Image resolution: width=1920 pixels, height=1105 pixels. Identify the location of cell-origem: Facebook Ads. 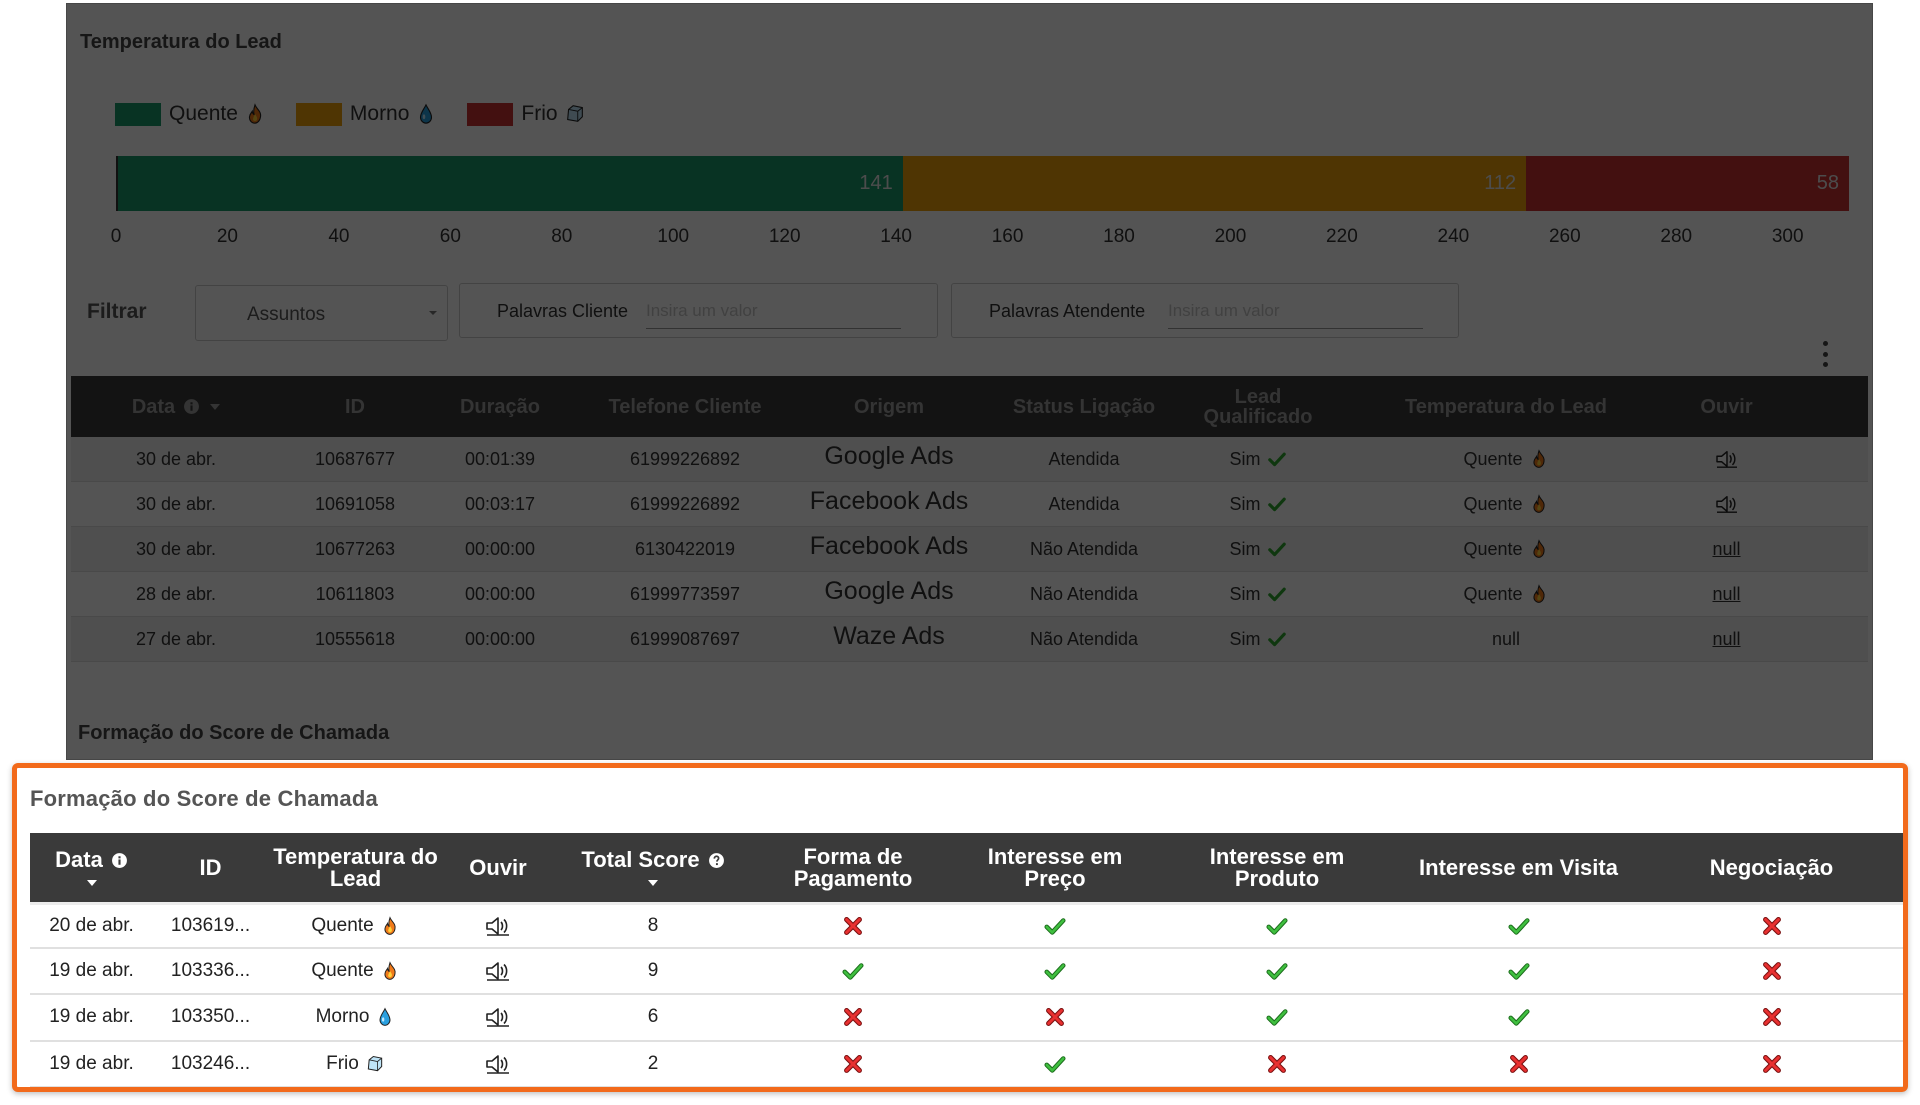
(889, 501).